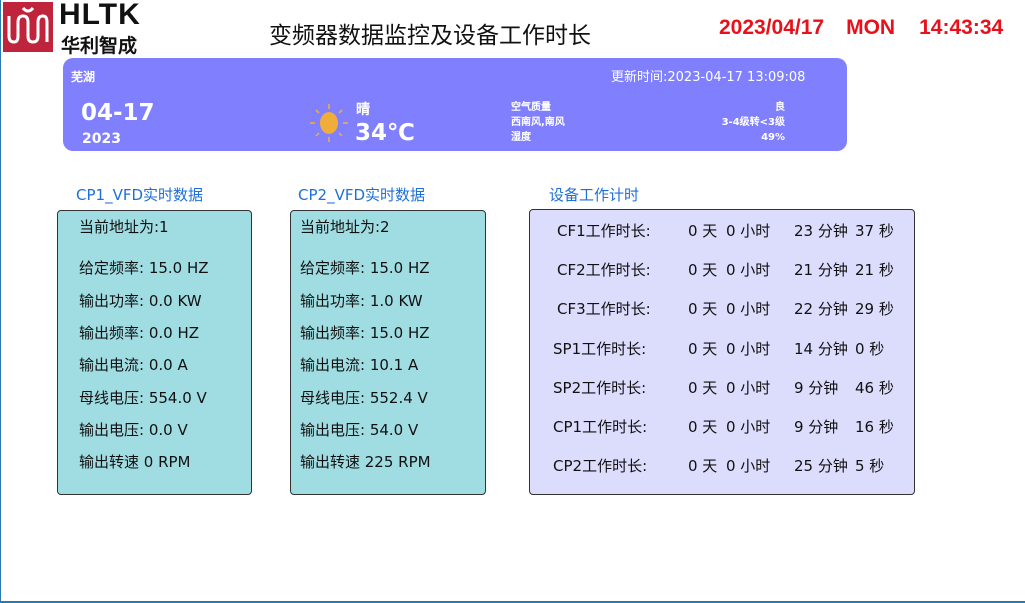 This screenshot has width=1025, height=603. What do you see at coordinates (385, 133) in the screenshot?
I see `temperature: 34℃` at bounding box center [385, 133].